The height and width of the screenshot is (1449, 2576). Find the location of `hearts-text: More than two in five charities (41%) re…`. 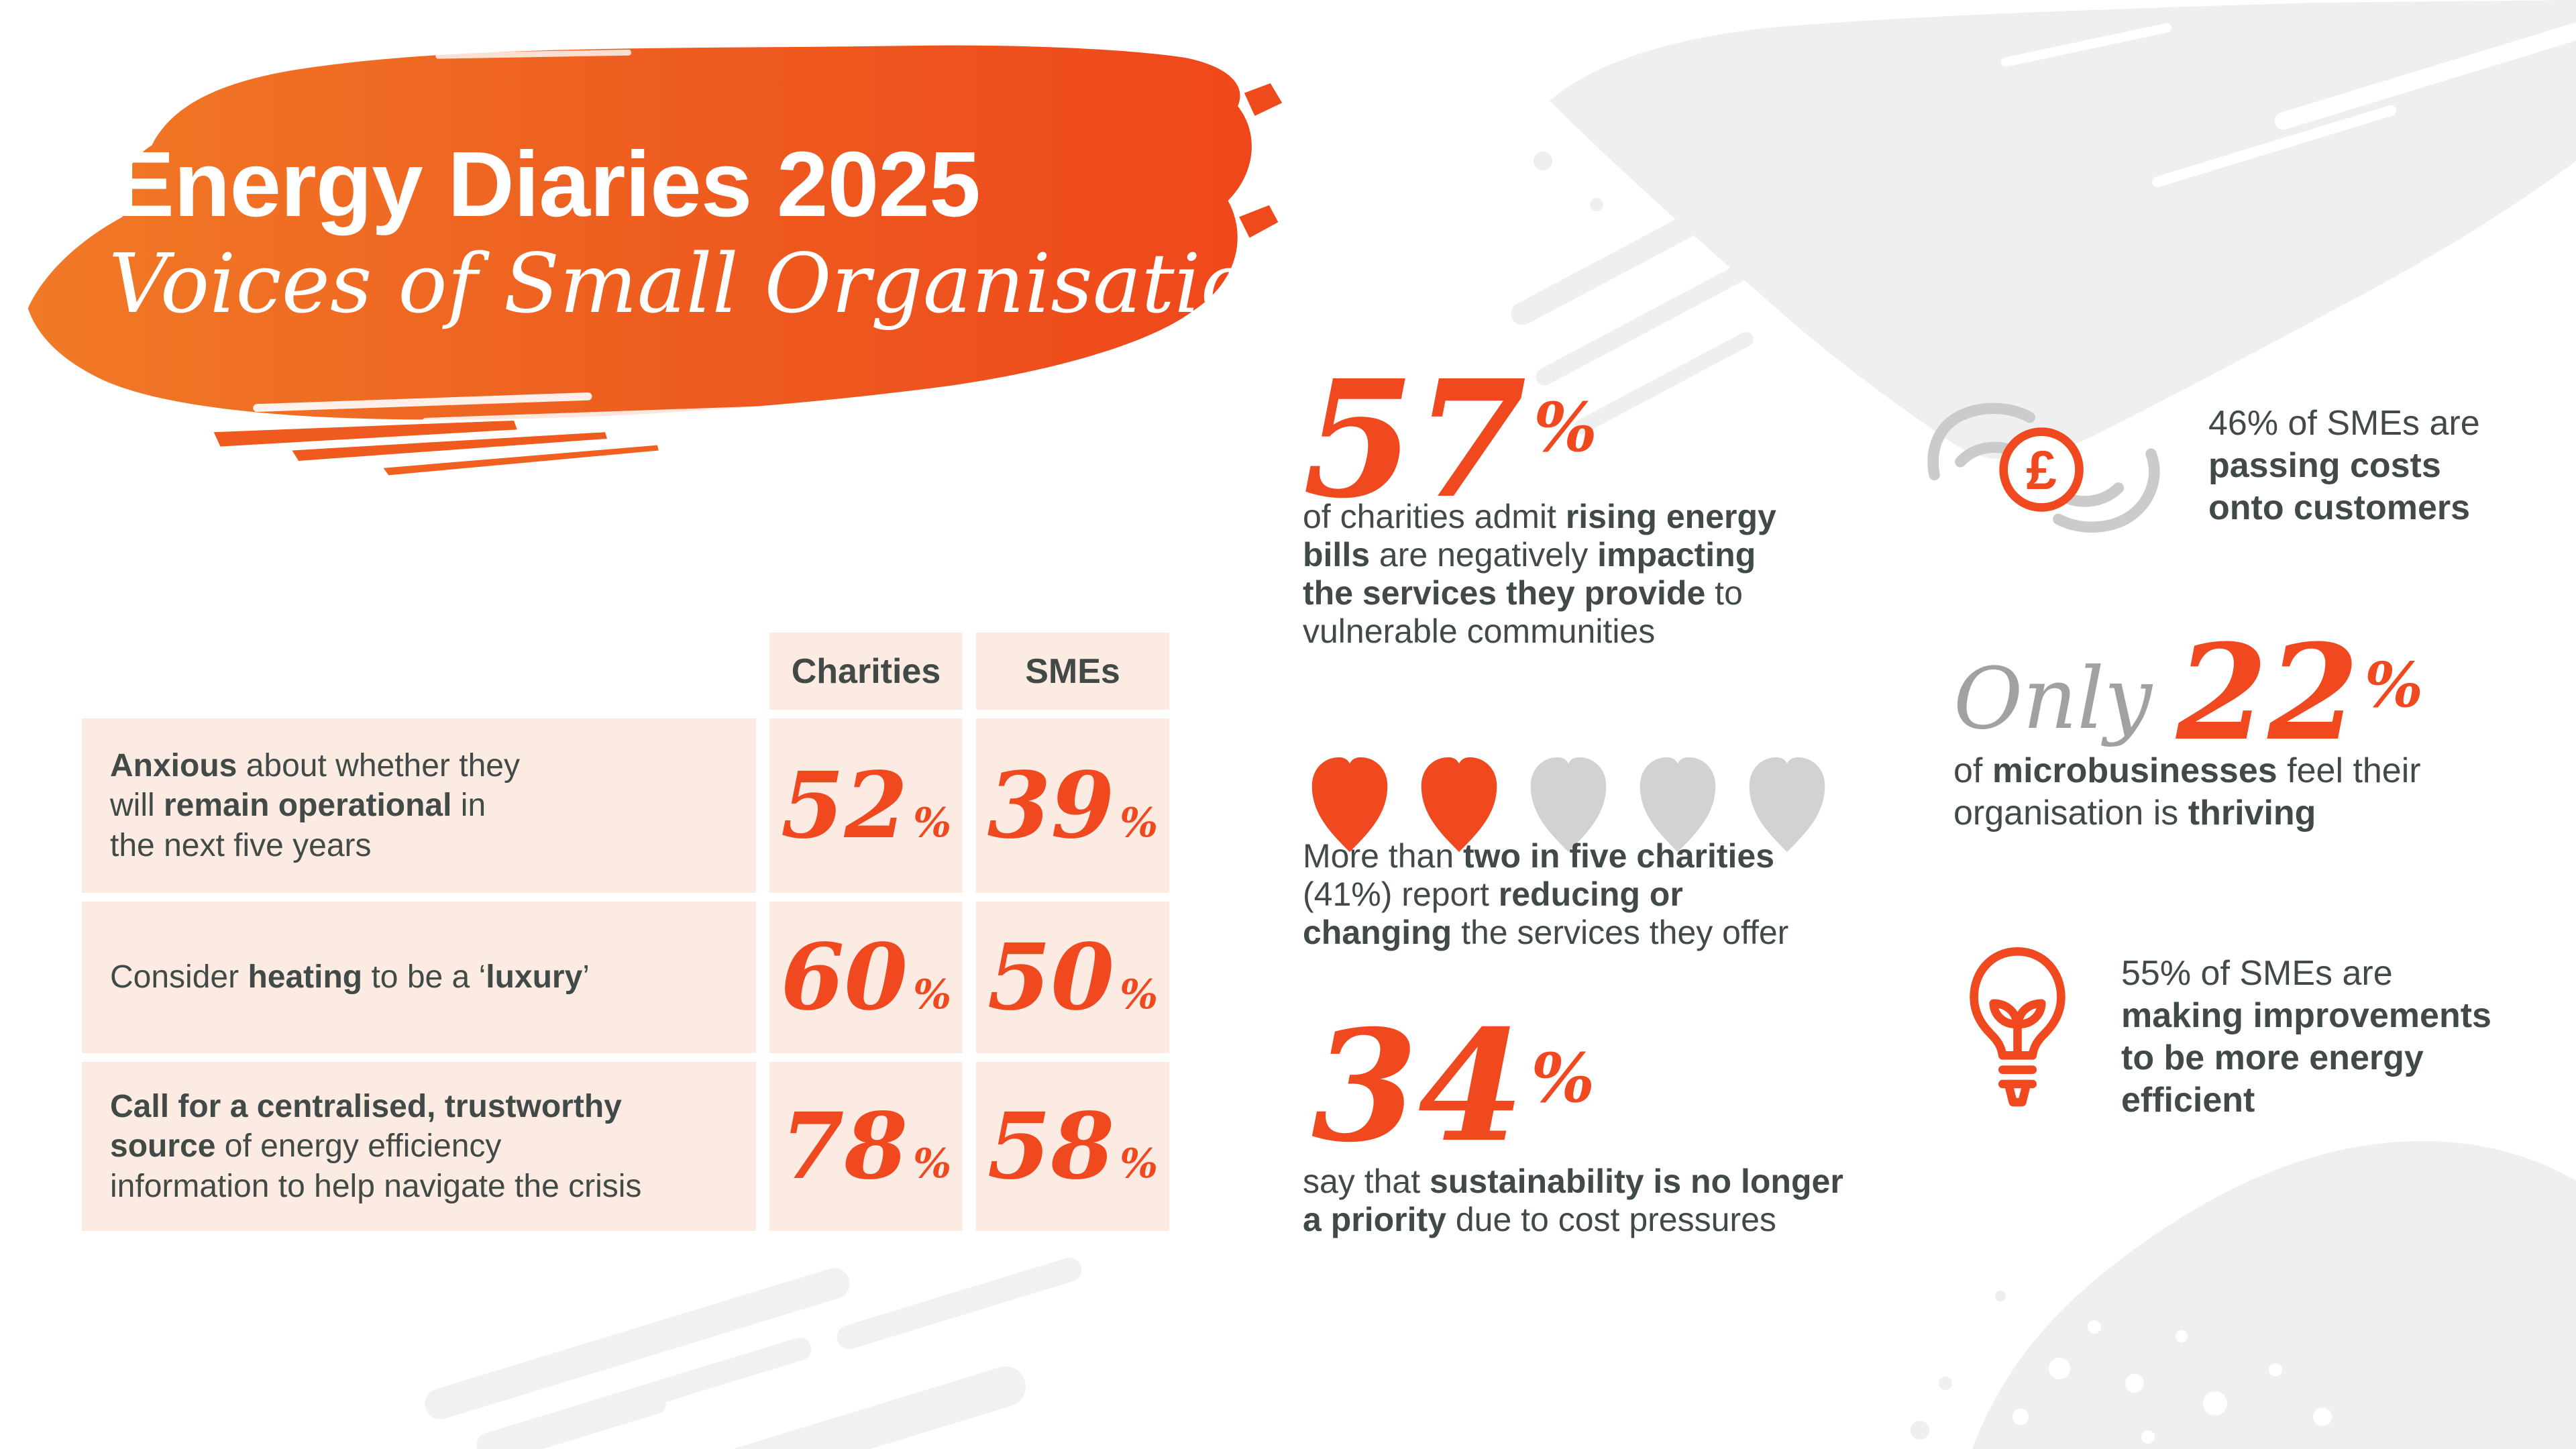

hearts-text: More than two in five charities (41%) re… is located at coordinates (1546, 894).